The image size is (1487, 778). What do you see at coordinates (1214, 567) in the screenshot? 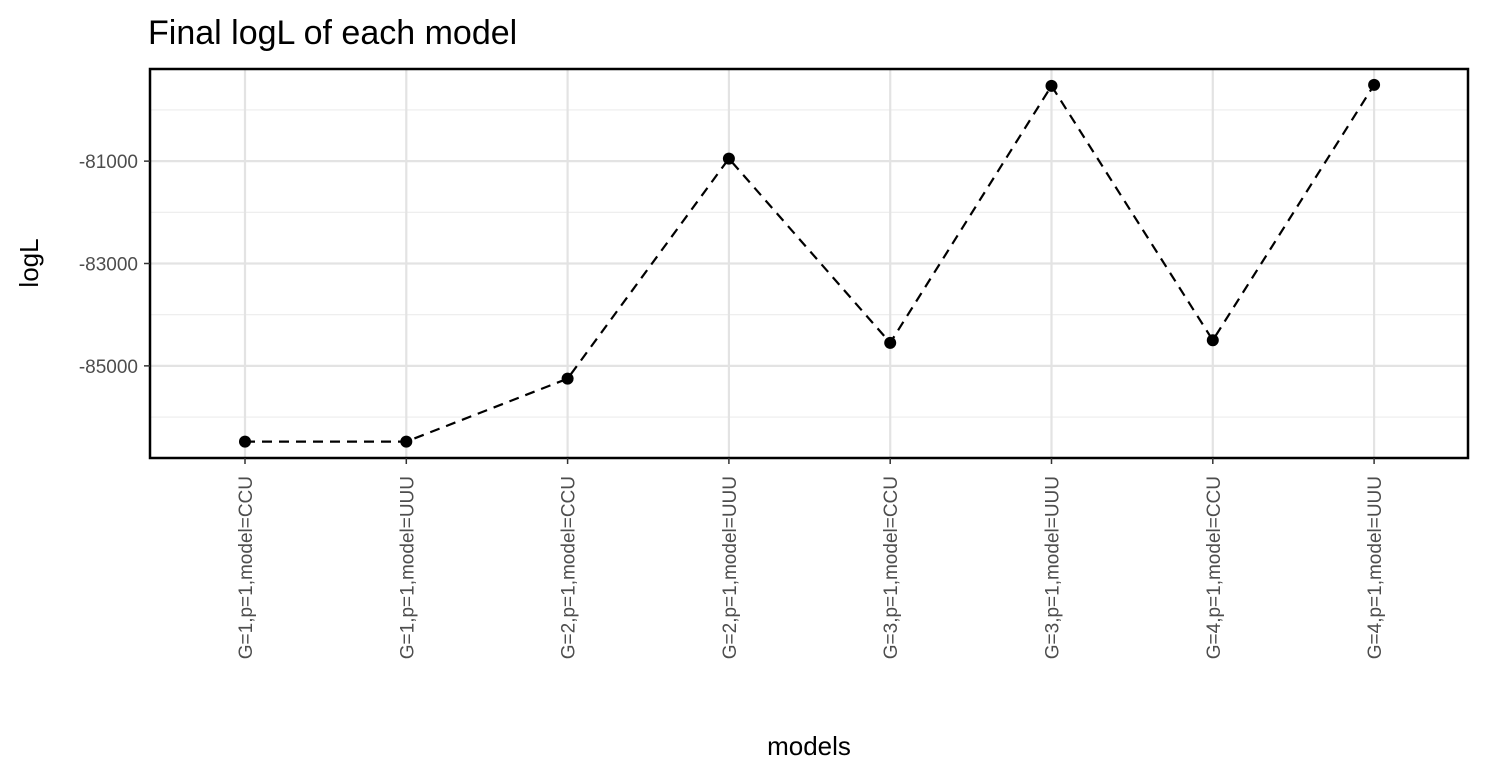
I see `x-tick-label: G=4,p=1,model=CCU` at bounding box center [1214, 567].